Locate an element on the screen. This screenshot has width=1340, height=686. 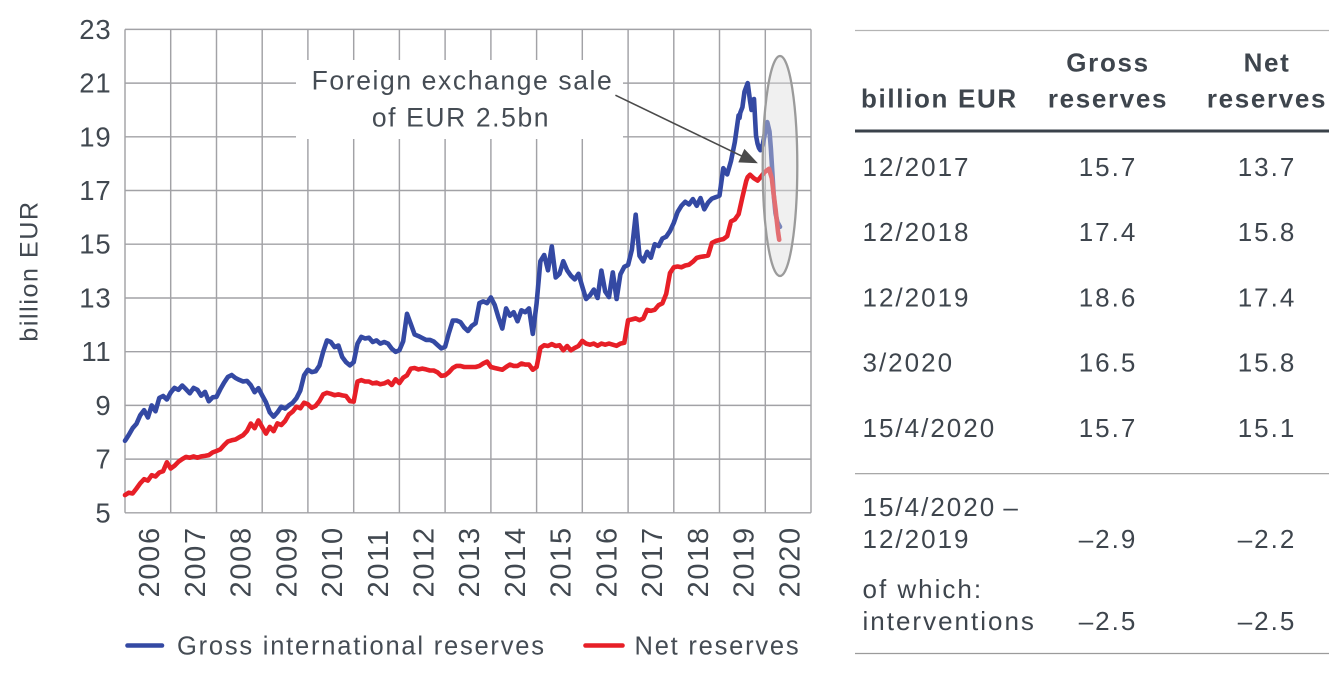
svg-text: 2006 is located at coordinates (150, 561).